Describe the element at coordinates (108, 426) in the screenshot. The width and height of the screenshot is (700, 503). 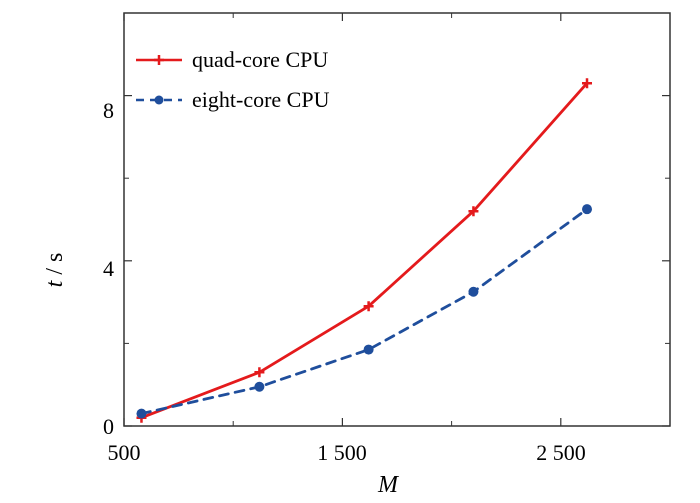
I see `y-tick-label-0: 0` at that location.